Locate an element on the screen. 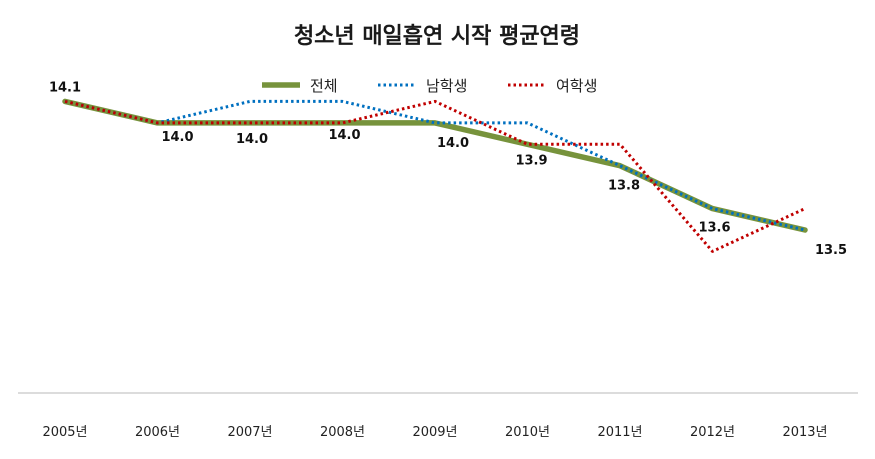 This screenshot has width=875, height=459. x-tick-label: 2006년 is located at coordinates (157, 432).